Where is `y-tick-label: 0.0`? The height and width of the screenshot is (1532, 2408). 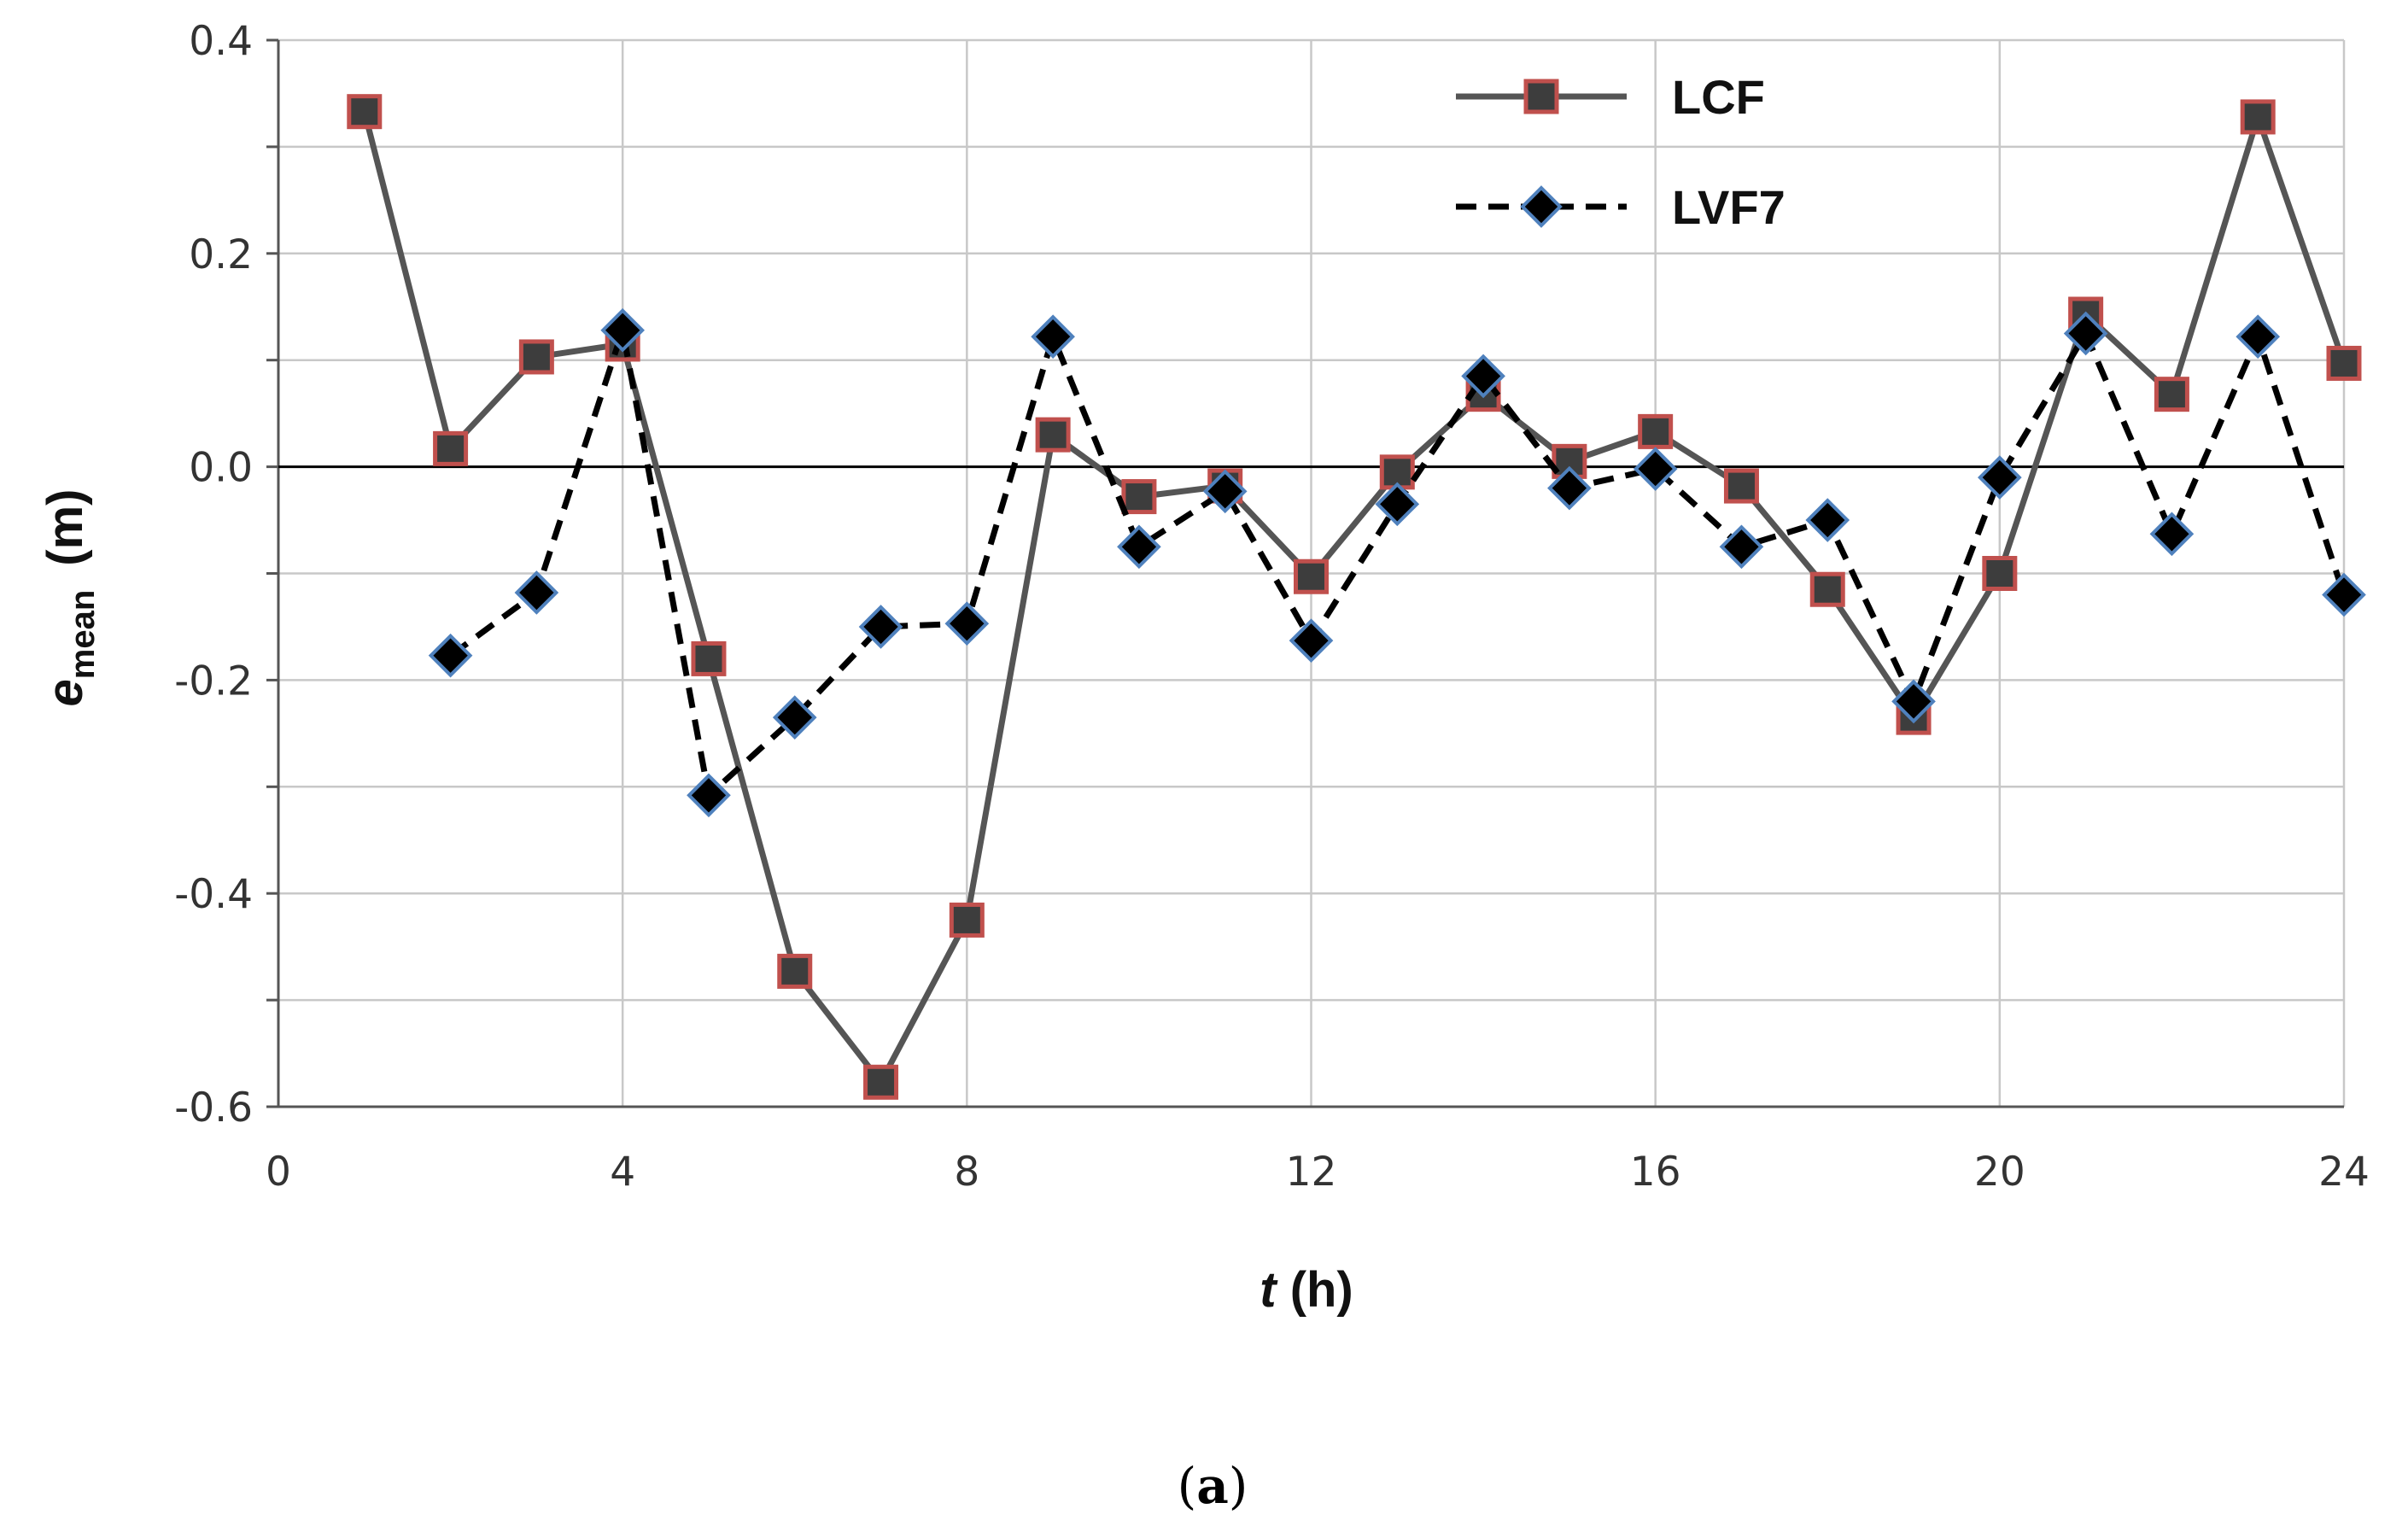
y-tick-label: 0.0 is located at coordinates (221, 468).